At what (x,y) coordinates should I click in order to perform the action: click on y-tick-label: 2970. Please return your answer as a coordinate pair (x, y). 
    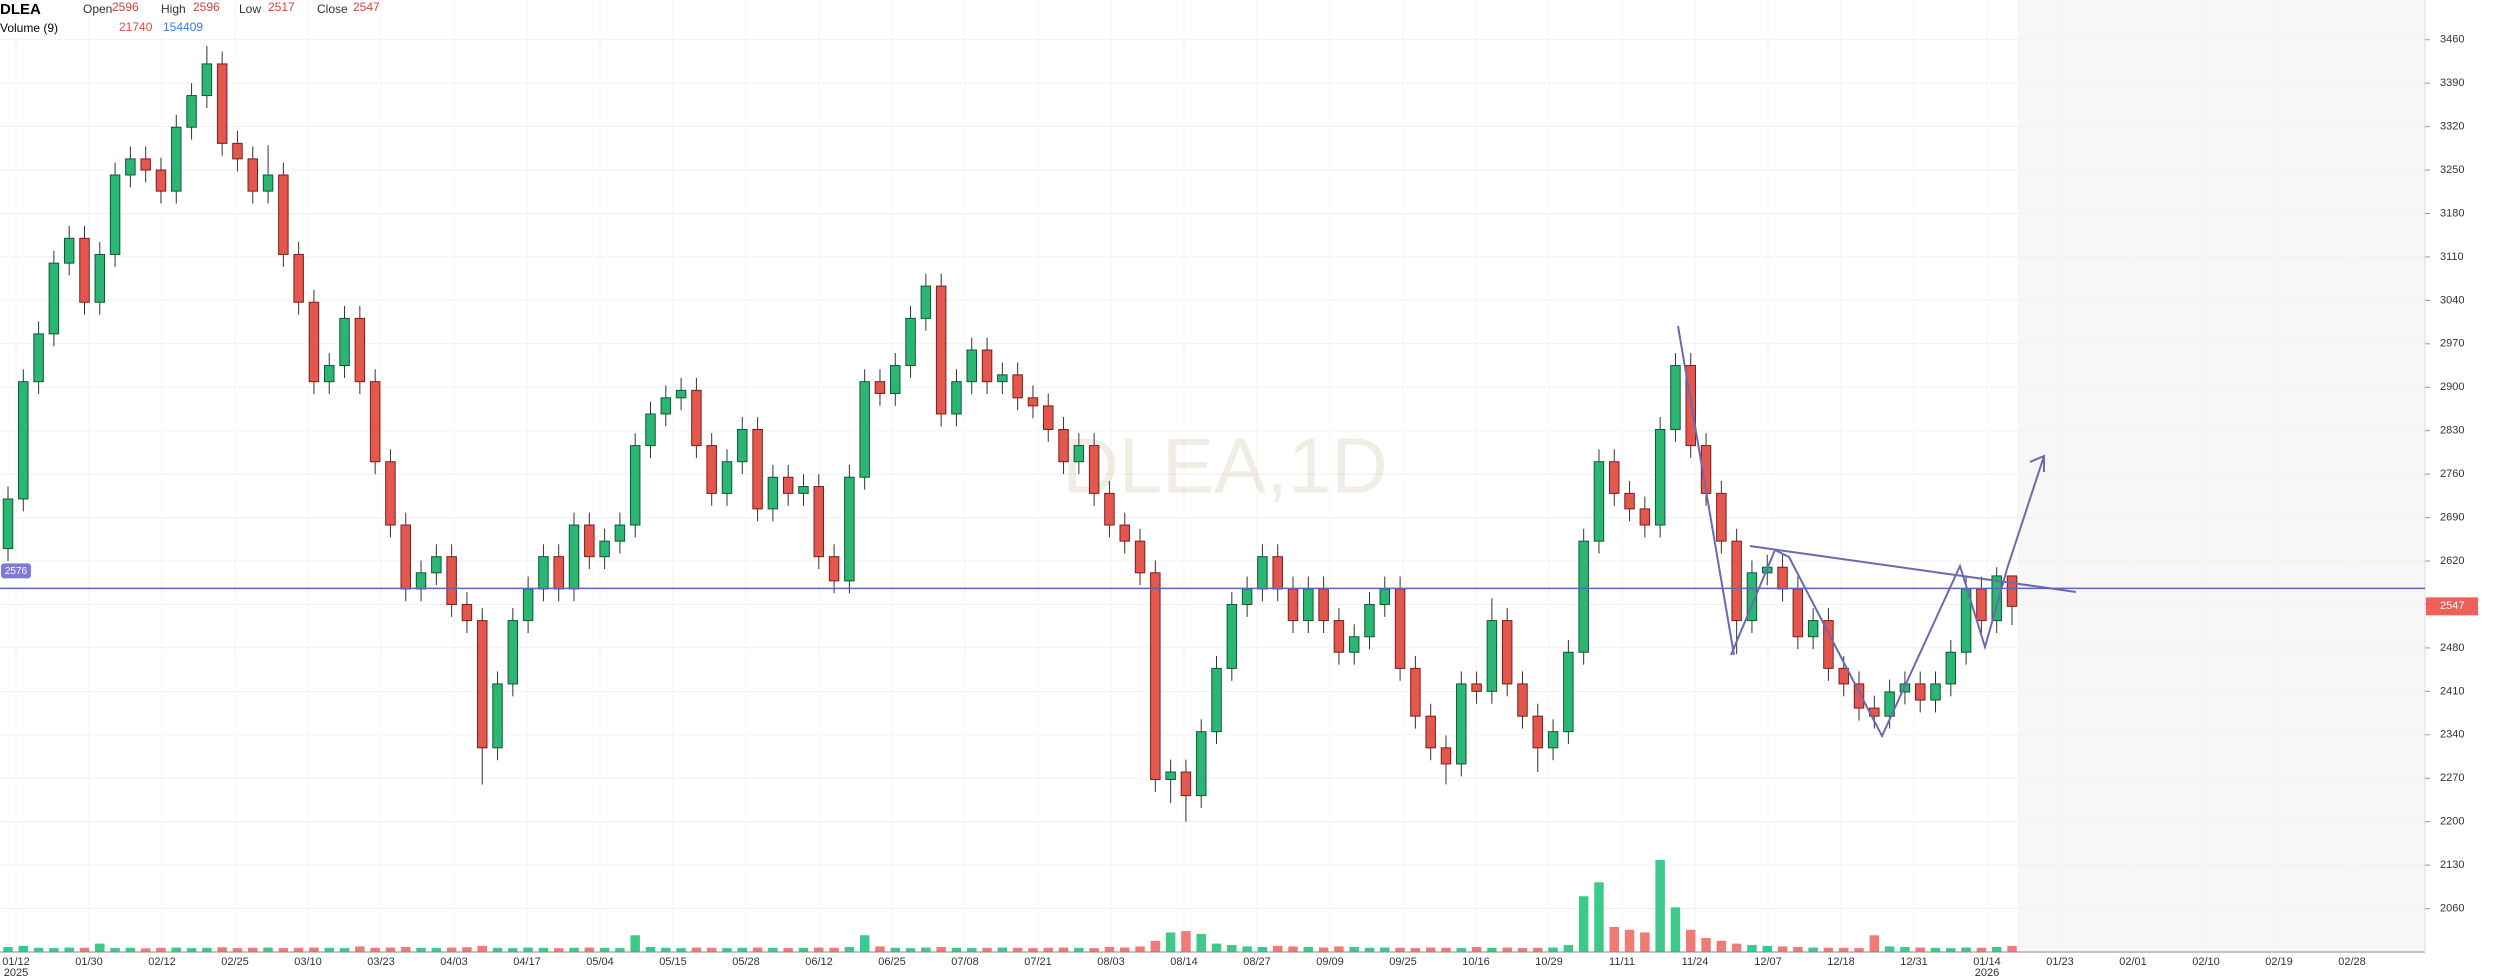
    Looking at the image, I should click on (2452, 344).